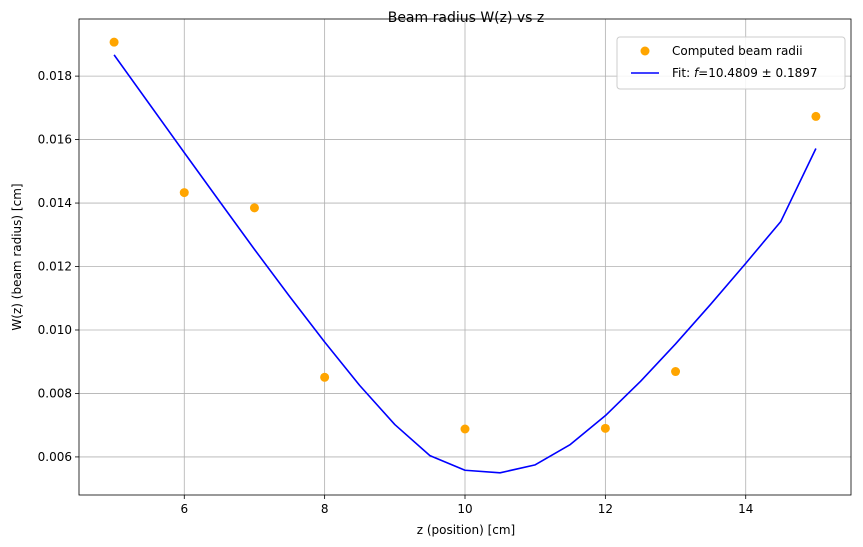 Image resolution: width=863 pixels, height=547 pixels. I want to click on x-axis-label: z (position) [cm], so click(466, 530).